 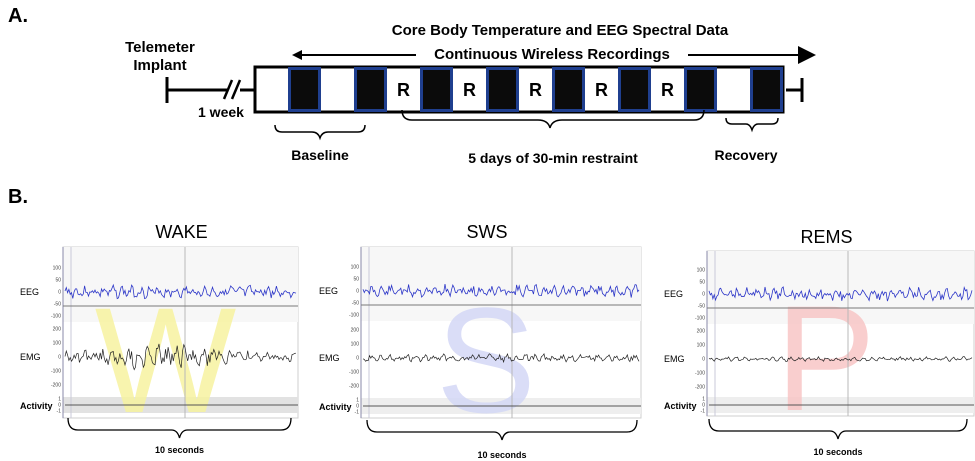 What do you see at coordinates (18, 197) in the screenshot?
I see `panel-b-letter: B.` at bounding box center [18, 197].